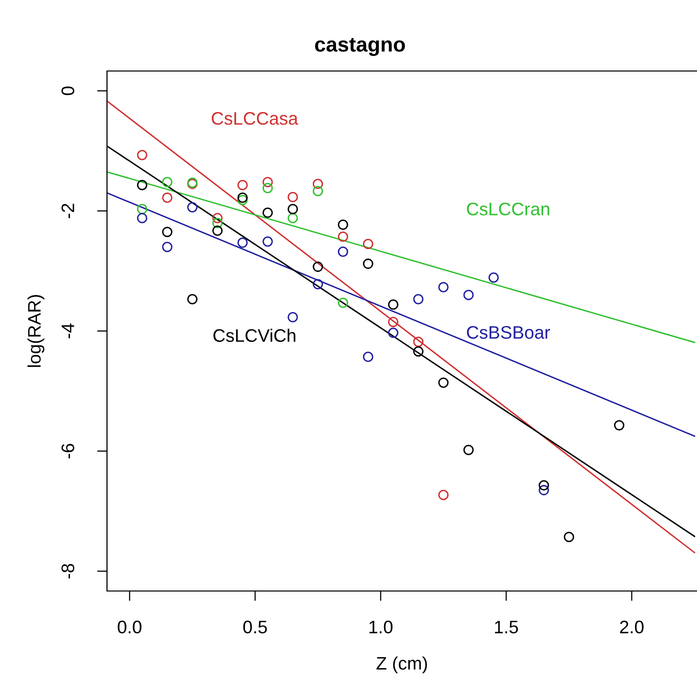 This screenshot has width=697, height=696. What do you see at coordinates (67, 451) in the screenshot?
I see `y-tick-label: -6` at bounding box center [67, 451].